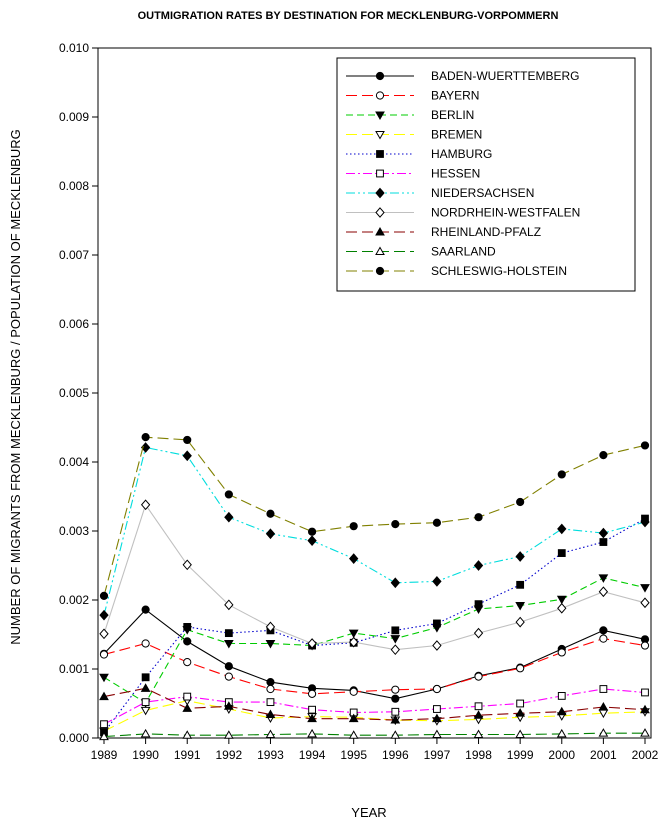 The width and height of the screenshot is (664, 826). Describe the element at coordinates (413, 174) in the screenshot. I see `legend-item-hessen: HESSEN` at that location.